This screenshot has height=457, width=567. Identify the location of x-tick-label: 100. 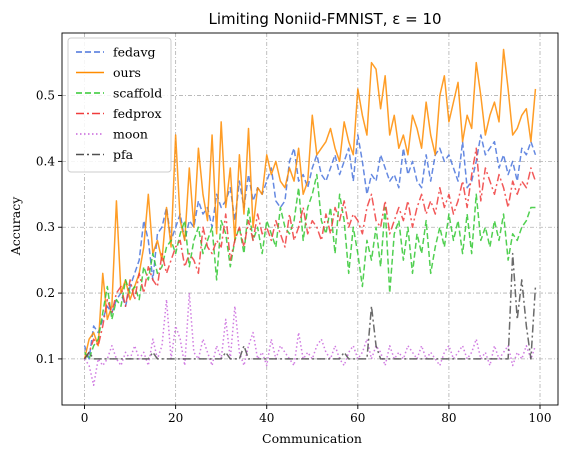
(540, 418).